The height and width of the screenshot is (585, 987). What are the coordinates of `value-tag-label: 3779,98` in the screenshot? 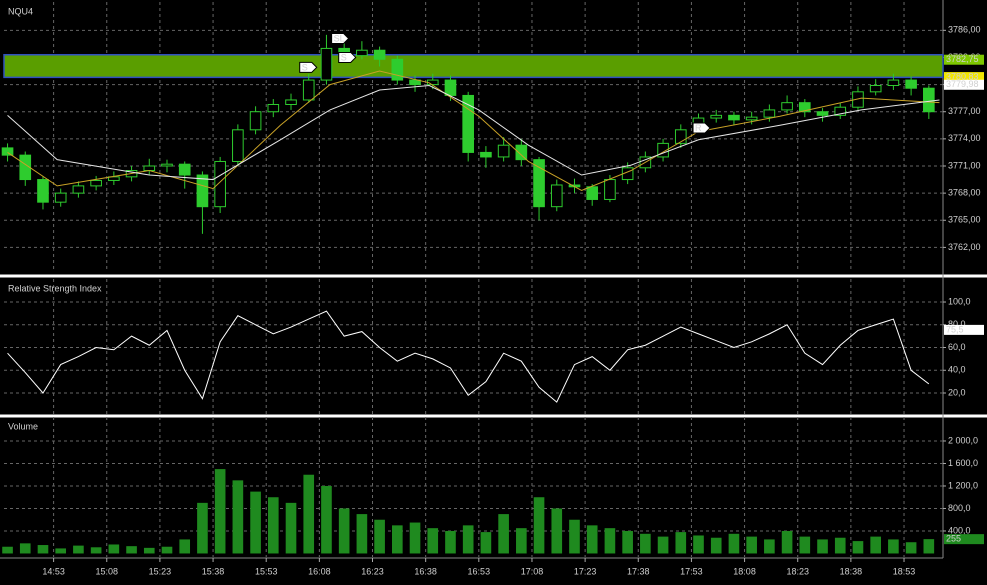 It's located at (962, 84).